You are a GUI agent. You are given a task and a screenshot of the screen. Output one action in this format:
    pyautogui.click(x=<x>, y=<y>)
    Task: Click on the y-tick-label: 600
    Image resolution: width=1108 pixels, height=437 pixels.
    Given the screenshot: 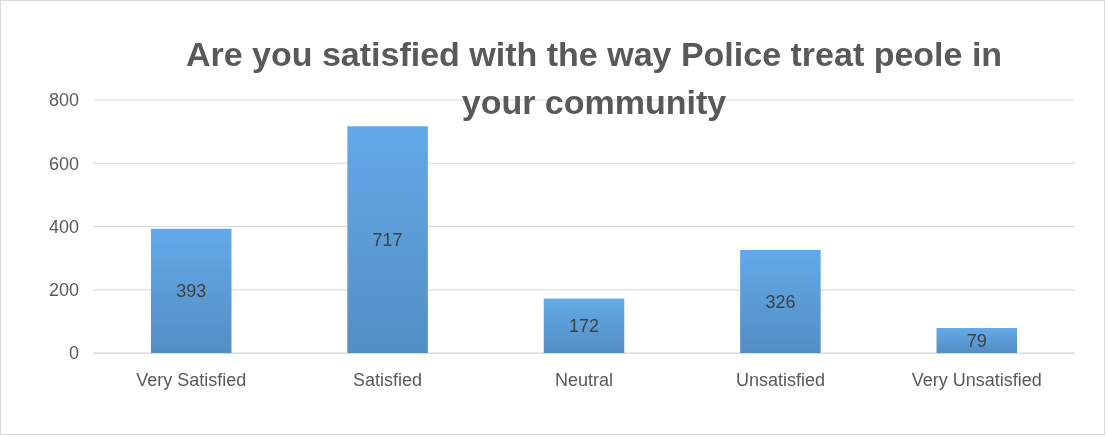 What is the action you would take?
    pyautogui.click(x=63, y=163)
    